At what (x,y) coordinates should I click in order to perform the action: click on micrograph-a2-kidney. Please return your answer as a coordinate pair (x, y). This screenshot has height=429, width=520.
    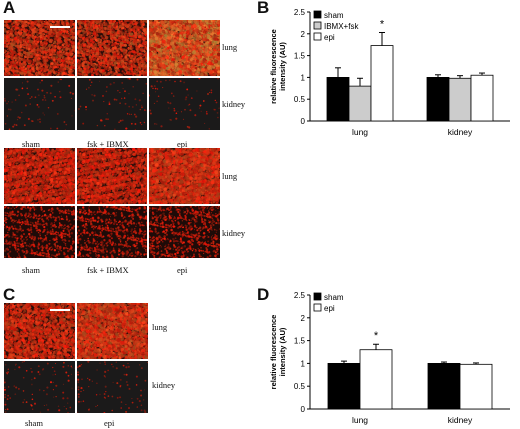
    Looking at the image, I should click on (112, 232).